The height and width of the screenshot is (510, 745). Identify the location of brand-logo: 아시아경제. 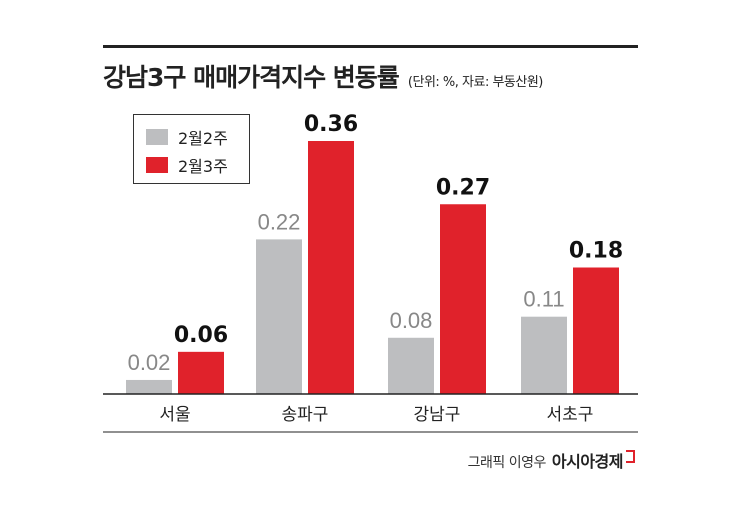
(587, 461).